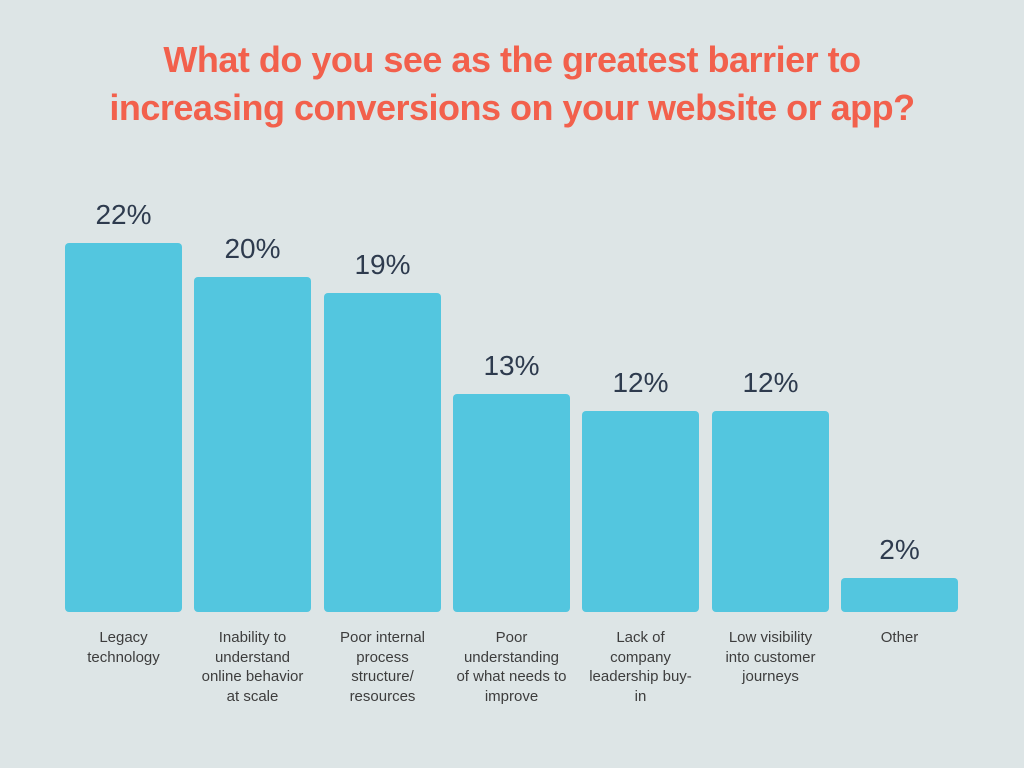 The width and height of the screenshot is (1024, 768). I want to click on bar-category-label: Legacy technology, so click(123, 647).